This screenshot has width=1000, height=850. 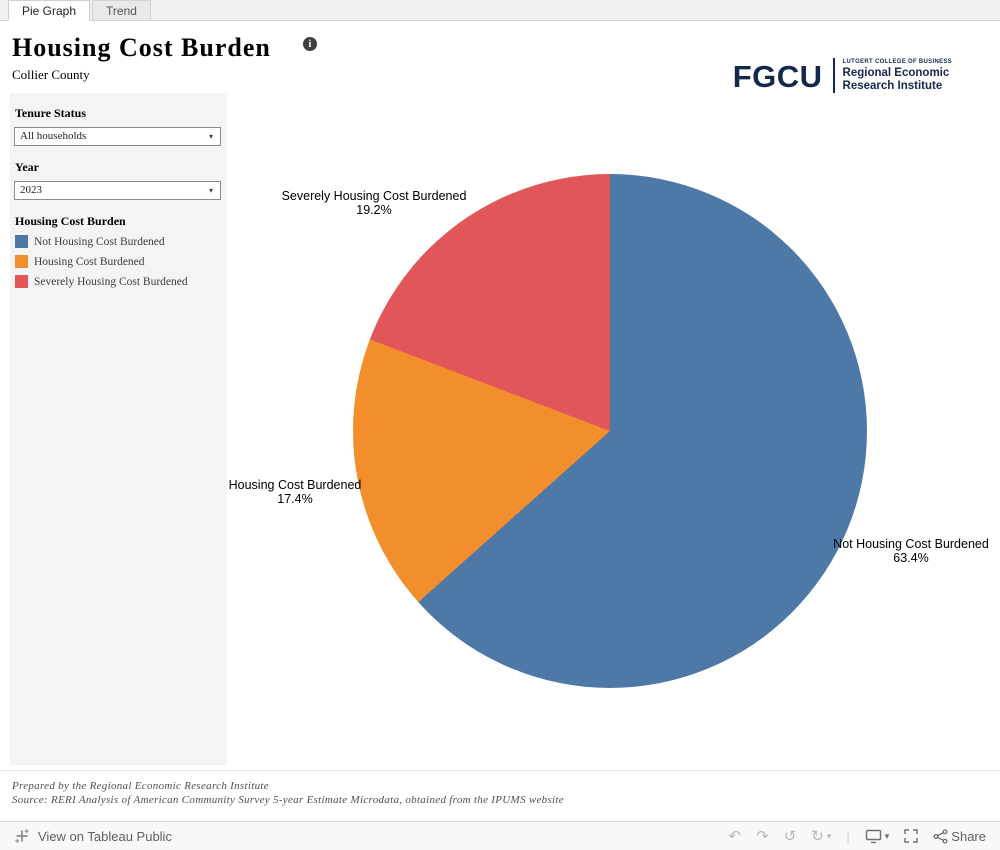 What do you see at coordinates (309, 44) in the screenshot?
I see `info-icon: i` at bounding box center [309, 44].